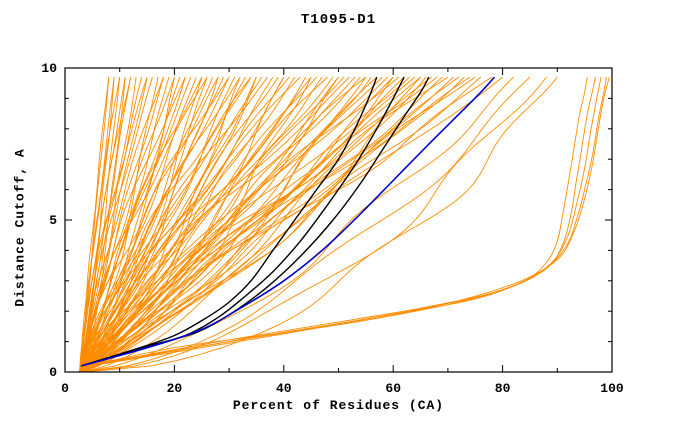 Image resolution: width=680 pixels, height=440 pixels. I want to click on y-tick-label: 5, so click(53, 220).